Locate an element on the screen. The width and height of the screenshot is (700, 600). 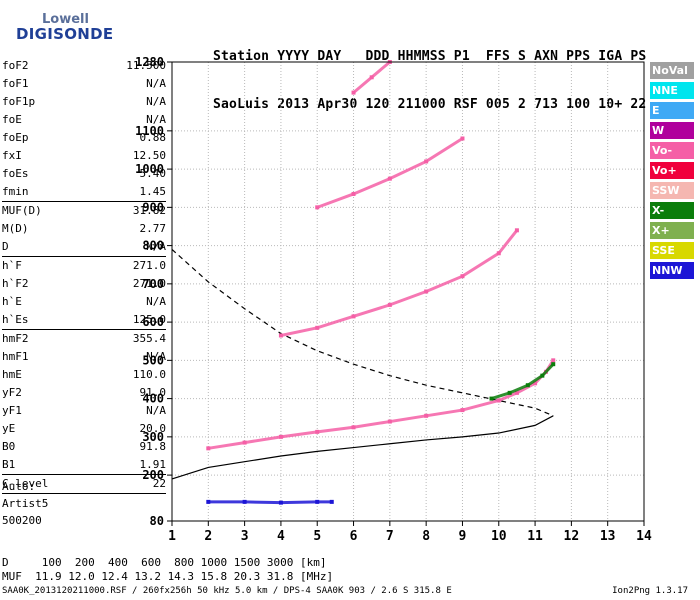
param-row: h`E N/A is located at coordinates (84, 302).